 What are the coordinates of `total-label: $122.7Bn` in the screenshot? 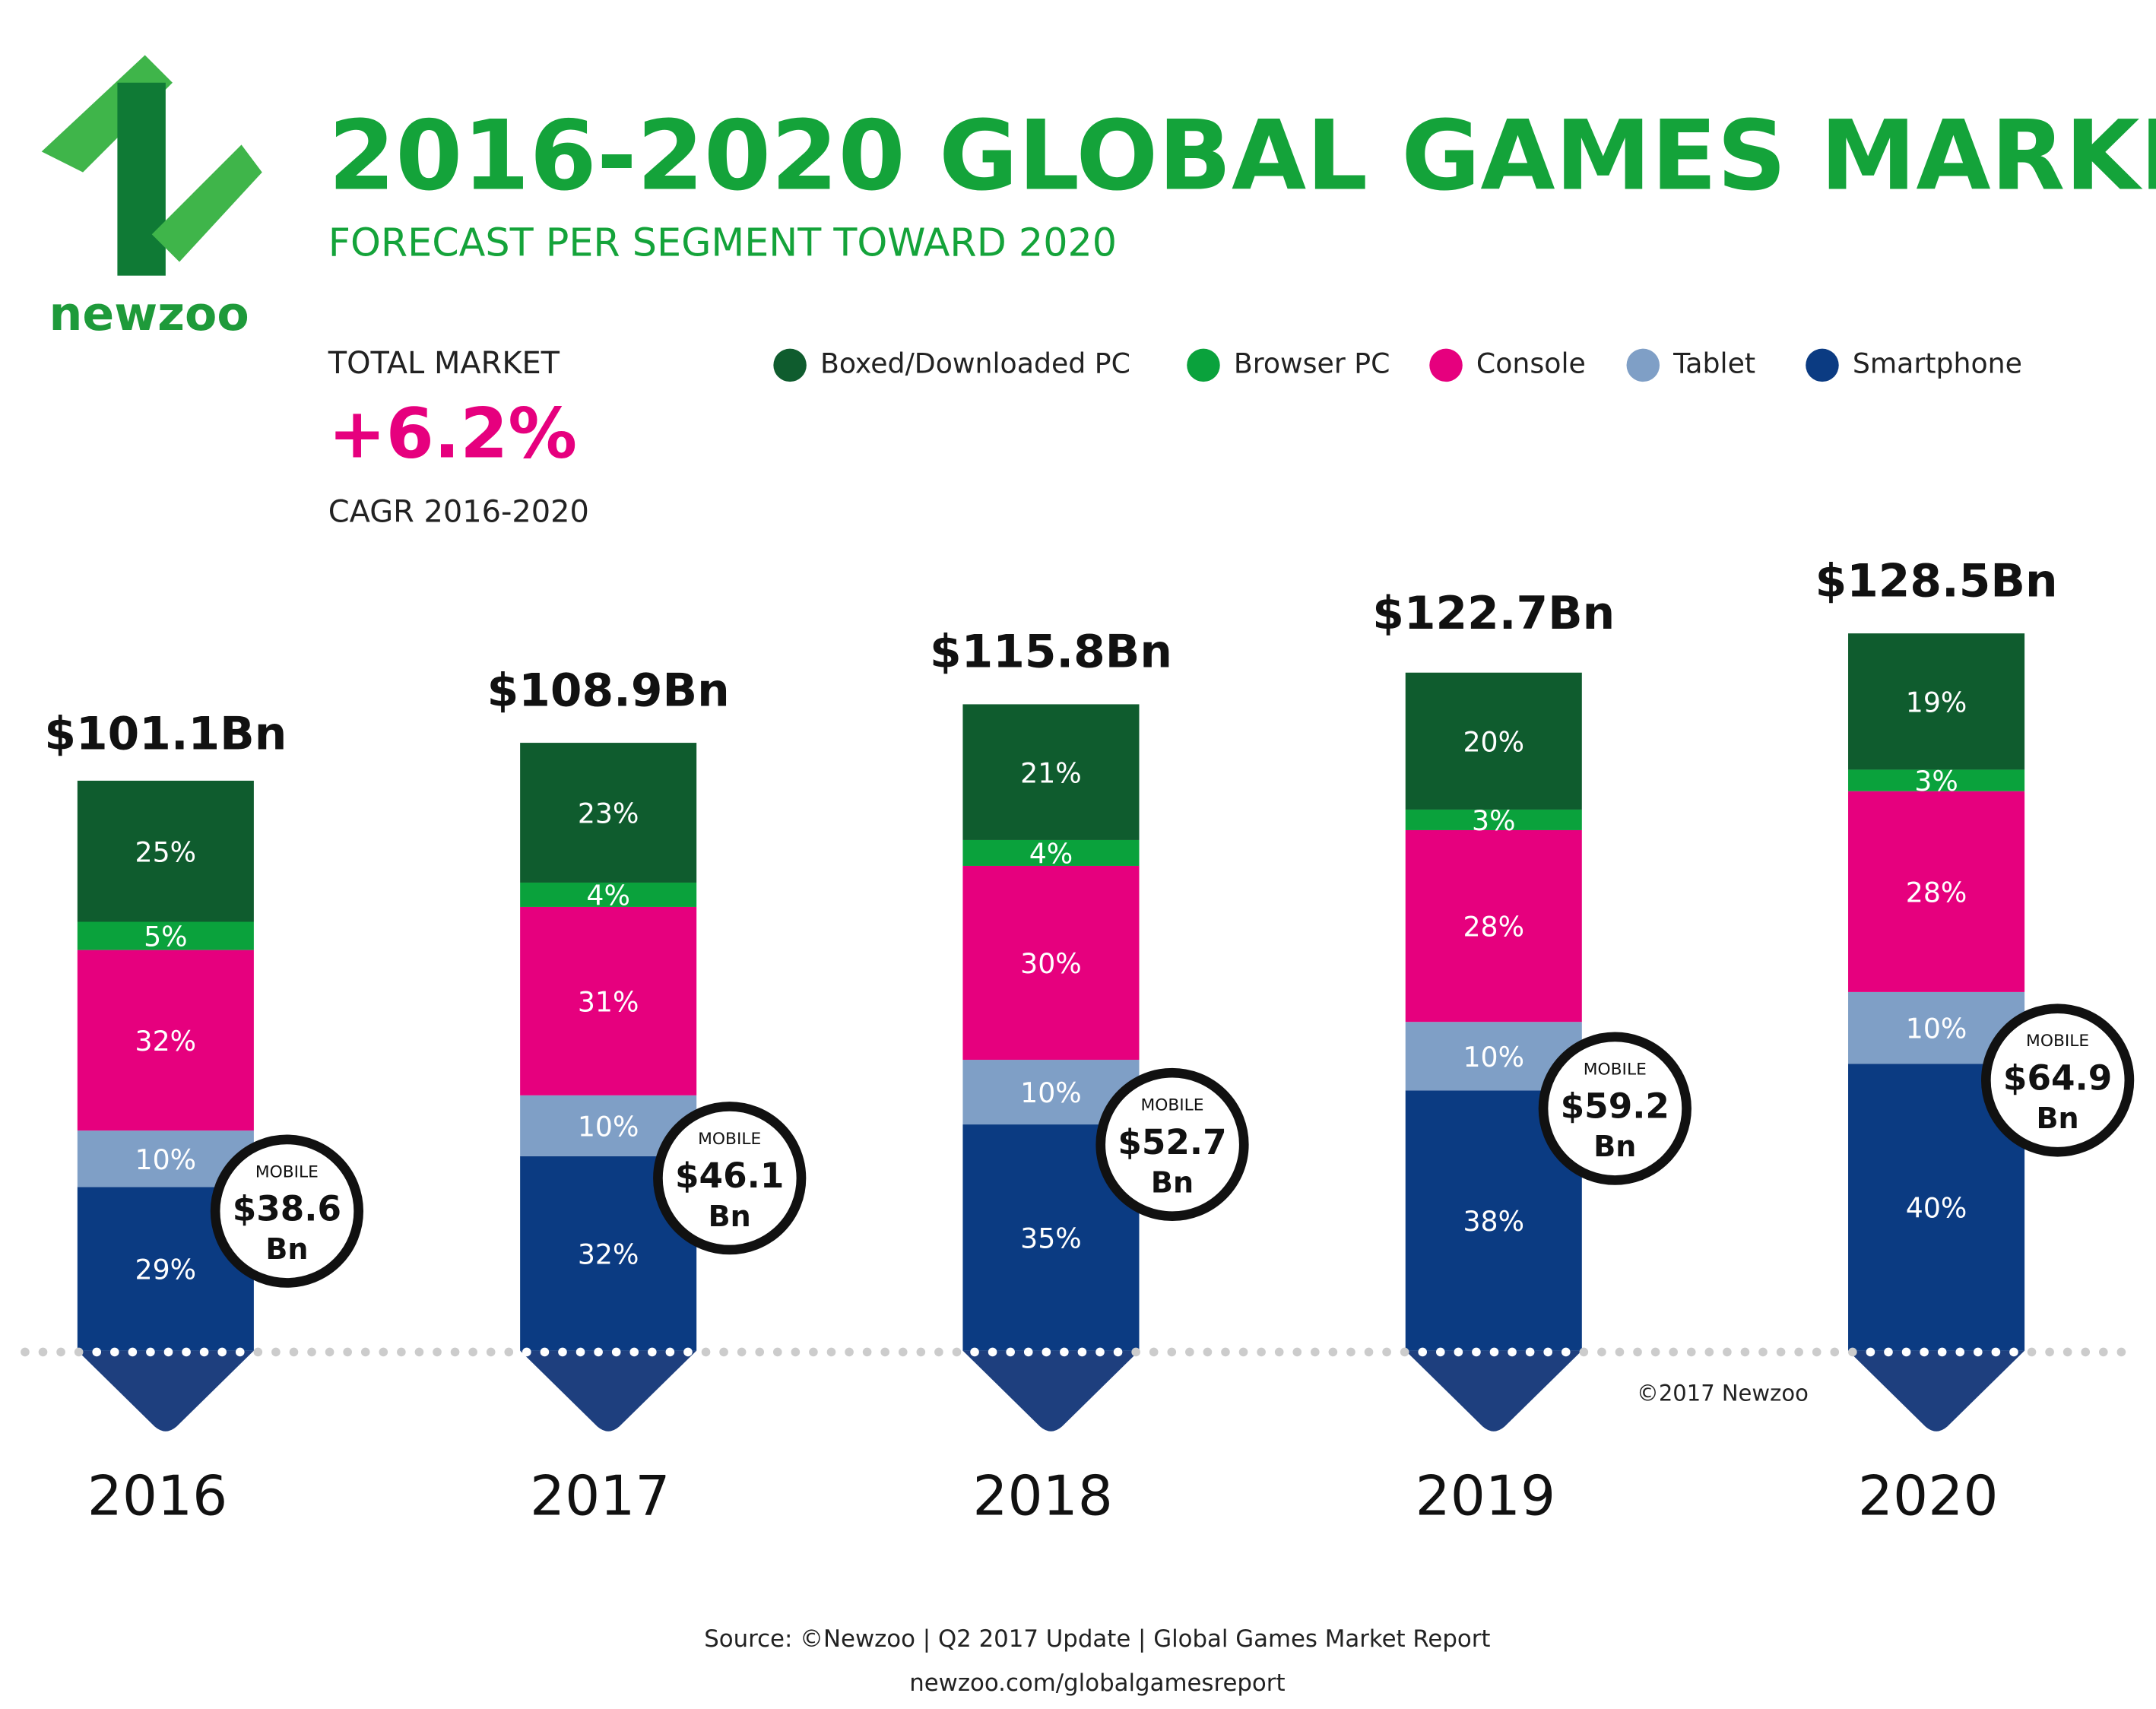 It's located at (1493, 613).